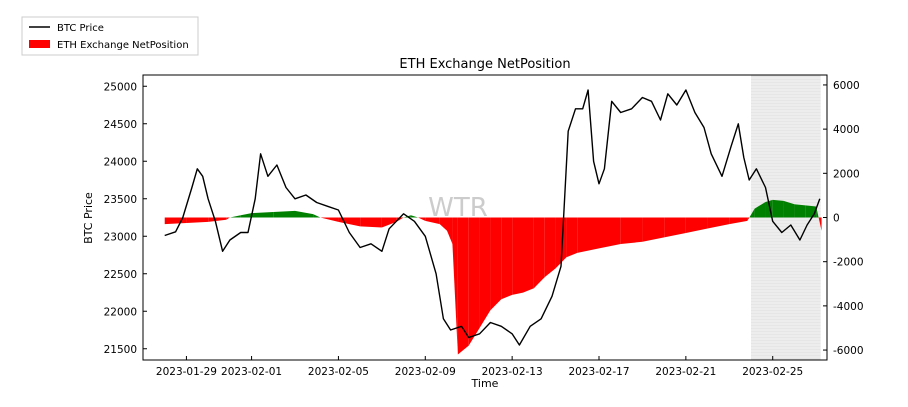 This screenshot has height=407, width=908. What do you see at coordinates (123, 45) in the screenshot?
I see `legend-label-netposition: ETH Exchange NetPosition` at bounding box center [123, 45].